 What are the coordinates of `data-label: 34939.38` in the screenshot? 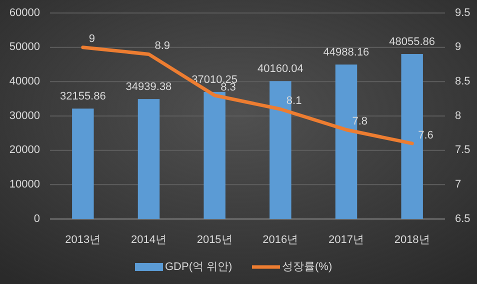 It's located at (149, 86).